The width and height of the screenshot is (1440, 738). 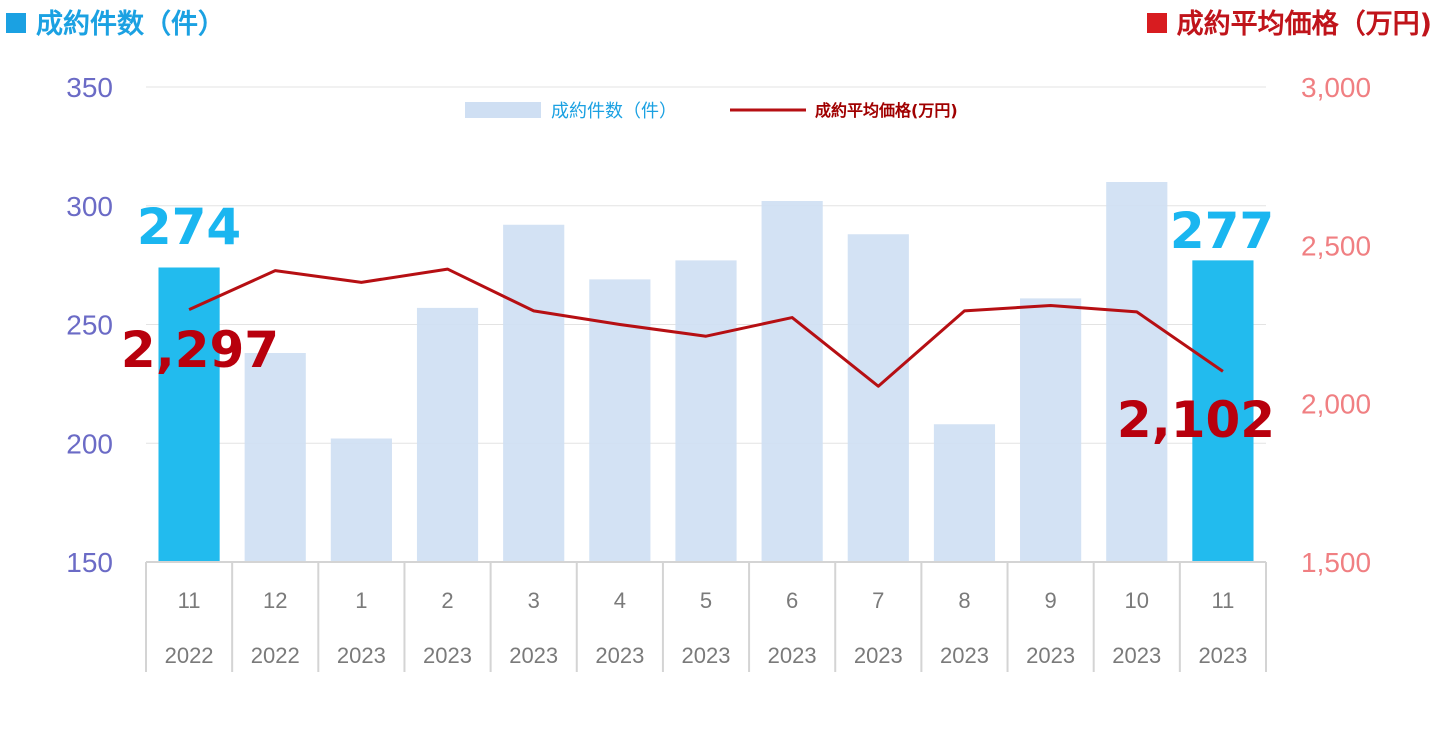 I want to click on left-axis-title: 成約件数（件）, so click(x=115, y=21).